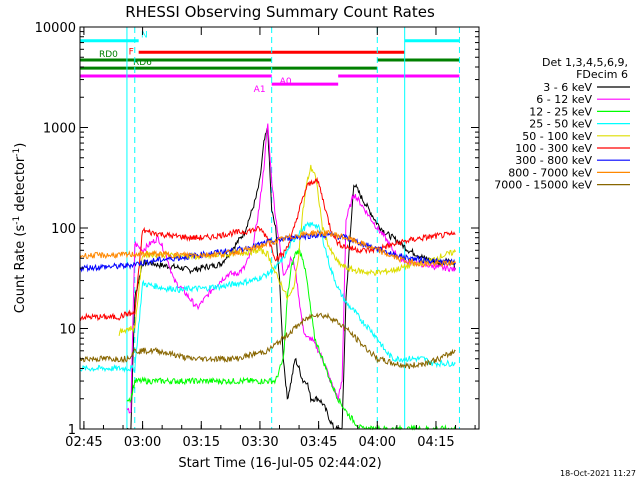  What do you see at coordinates (260, 90) in the screenshot?
I see `mode-bar-label: A1` at bounding box center [260, 90].